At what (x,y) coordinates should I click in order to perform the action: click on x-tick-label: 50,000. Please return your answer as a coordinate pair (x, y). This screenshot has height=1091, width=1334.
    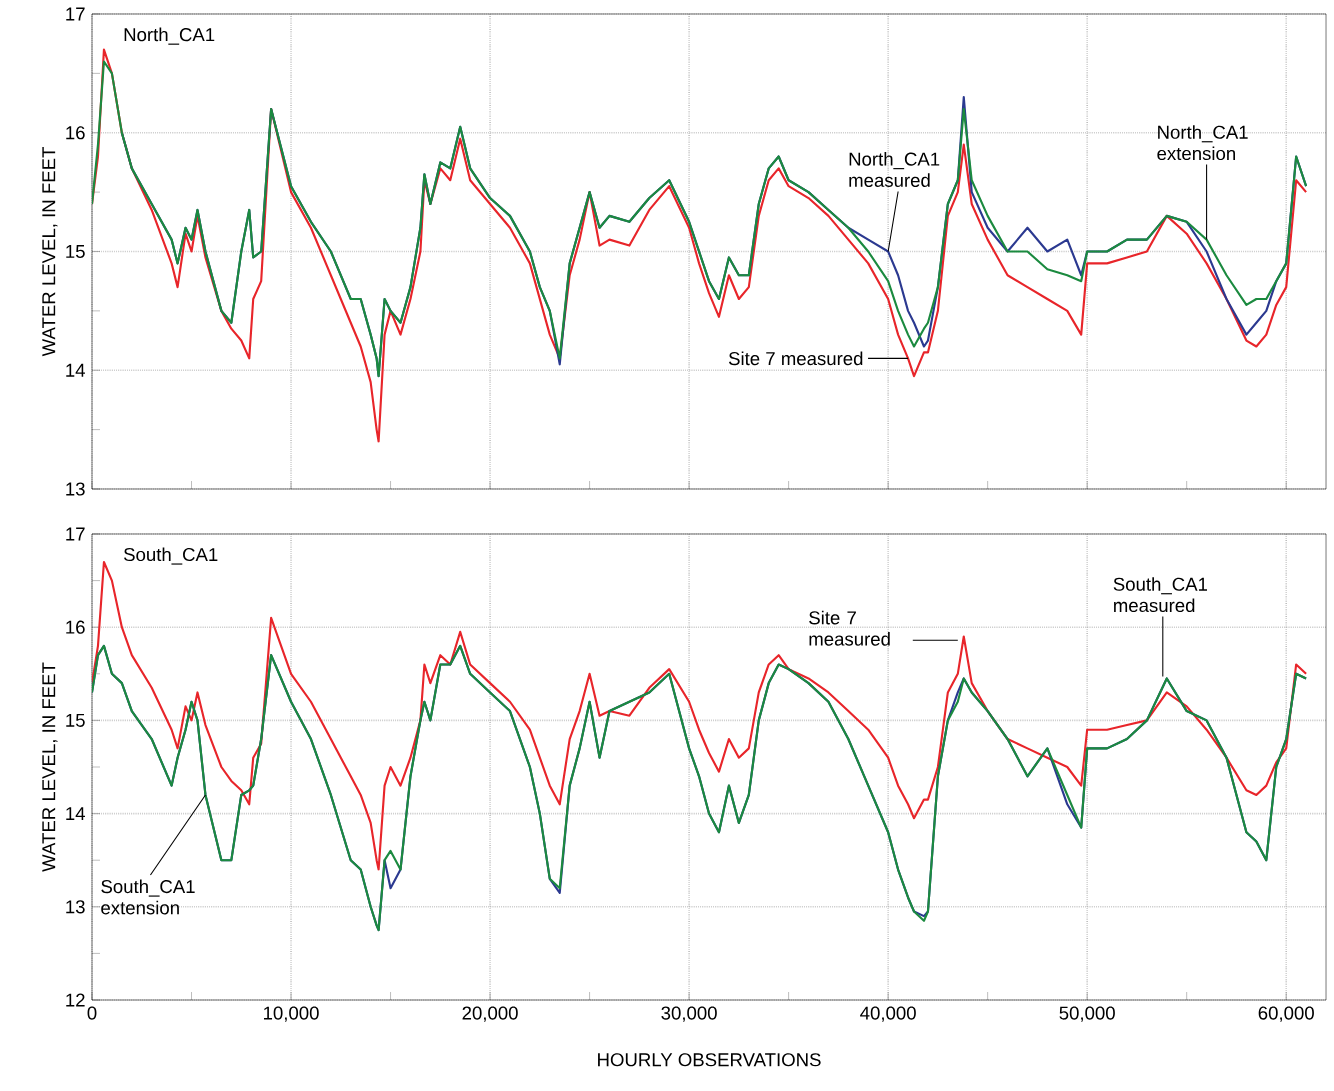
    Looking at the image, I should click on (1087, 1014).